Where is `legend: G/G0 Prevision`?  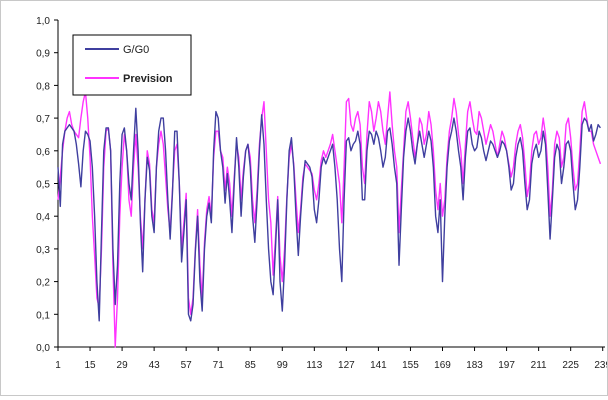 legend: G/G0 Prevision is located at coordinates (132, 65).